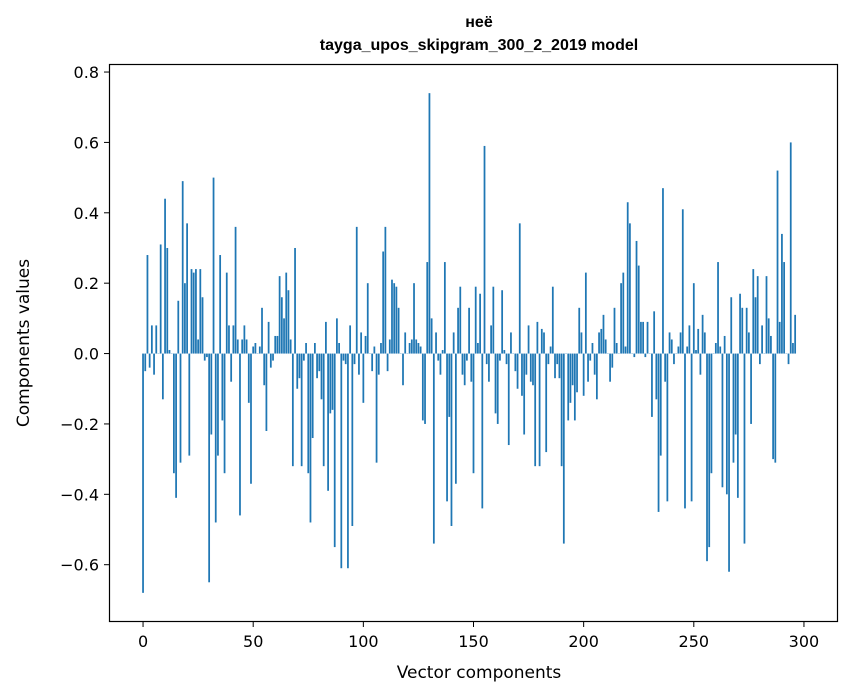 The width and height of the screenshot is (867, 696). I want to click on x-tick-label: 250, so click(694, 641).